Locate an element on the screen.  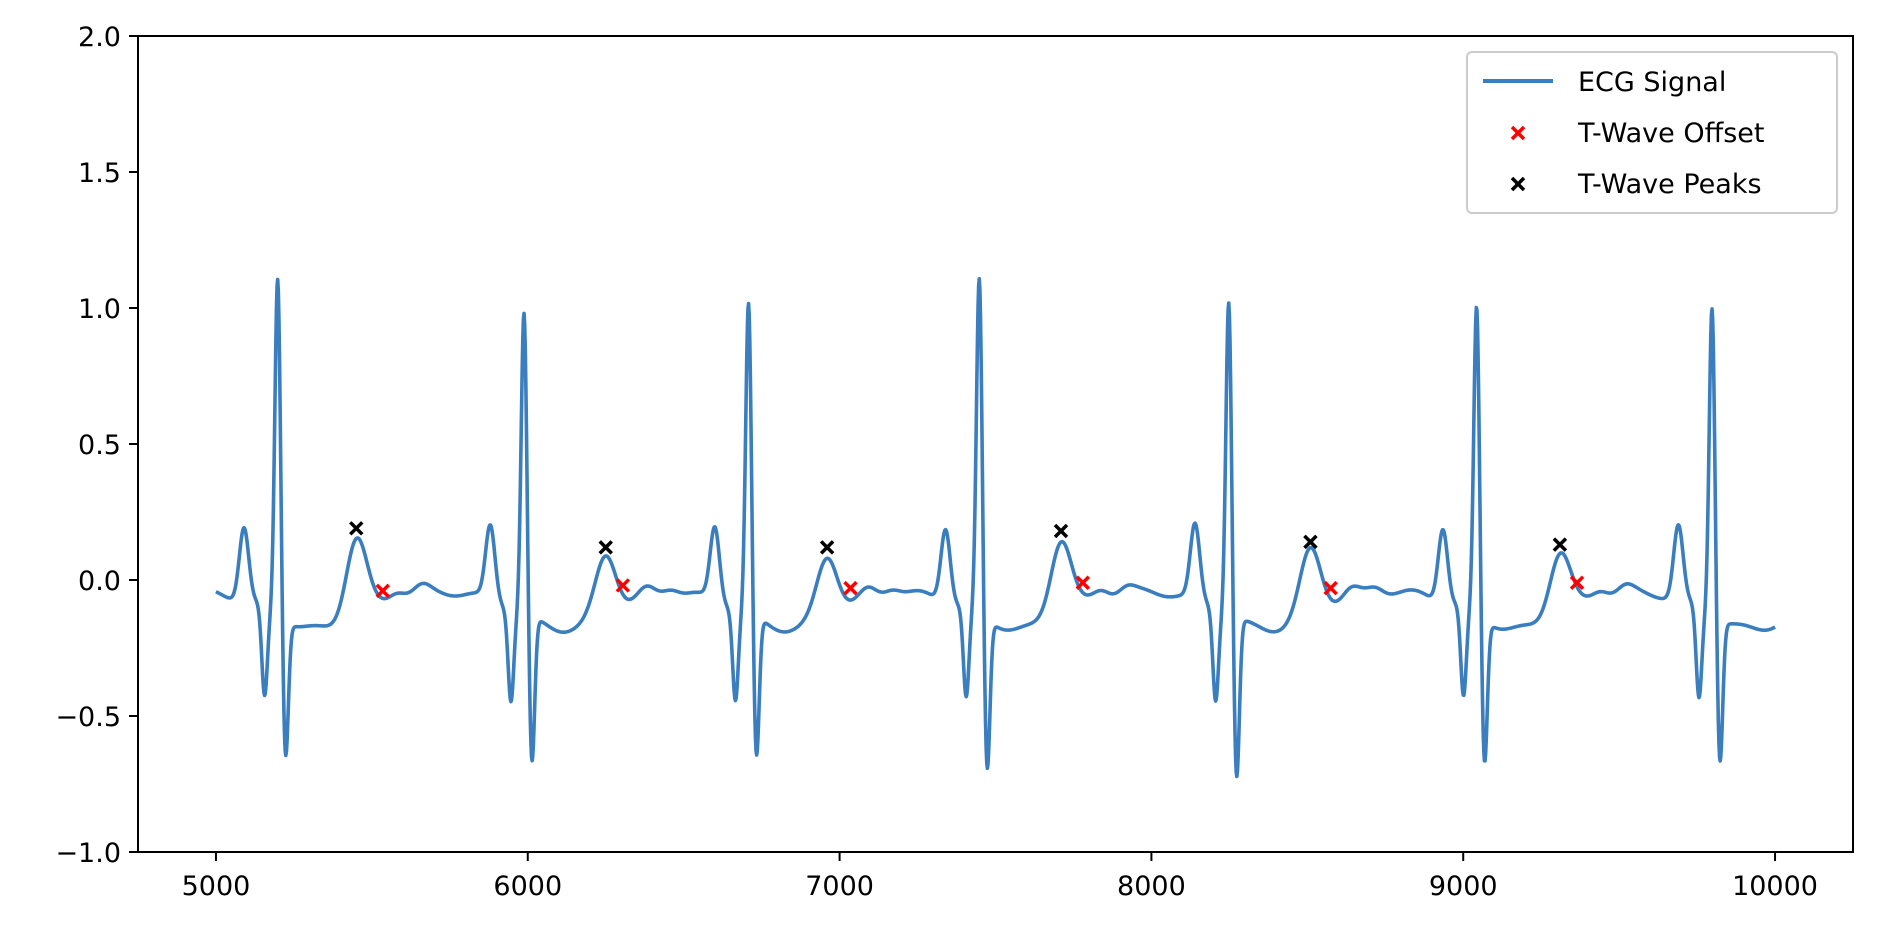
x-tick-label: 9000 is located at coordinates (1463, 886).